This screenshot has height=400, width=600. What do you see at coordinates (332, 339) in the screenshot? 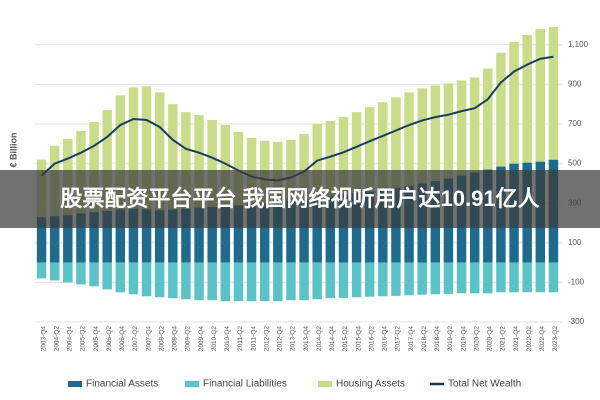
I see `x-tick-label: 2014-Q4` at bounding box center [332, 339].